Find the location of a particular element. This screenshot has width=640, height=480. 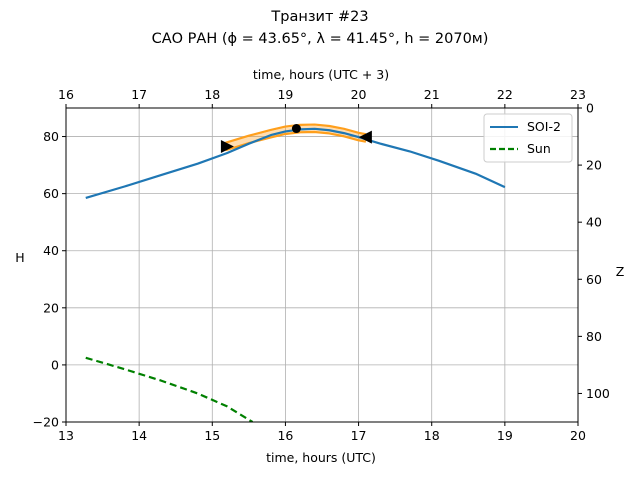

x-tick-label: 20 is located at coordinates (578, 435).